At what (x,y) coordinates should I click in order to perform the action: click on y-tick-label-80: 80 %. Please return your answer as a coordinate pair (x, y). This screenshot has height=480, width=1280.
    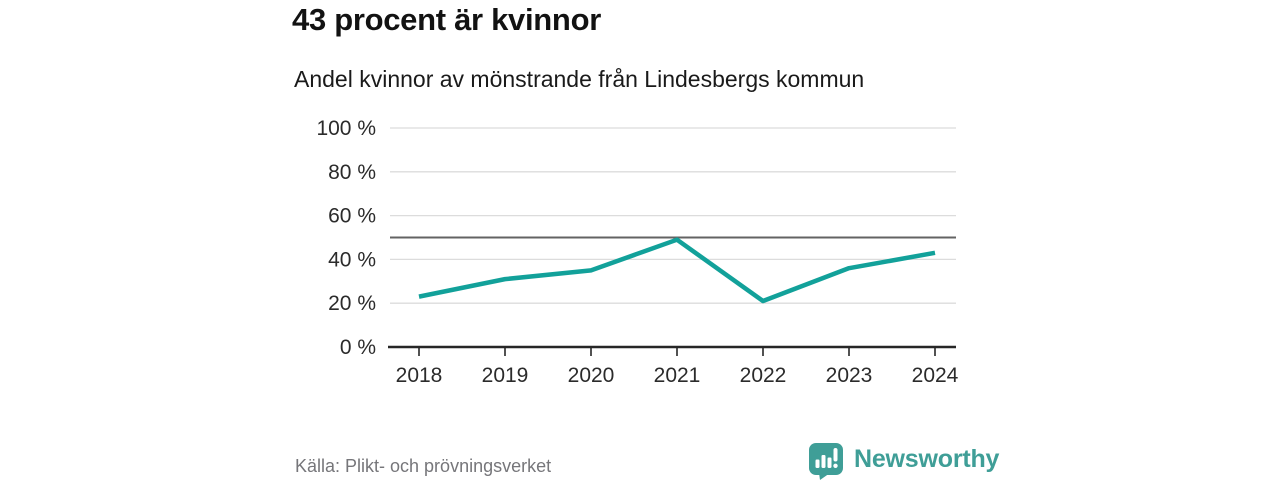
    Looking at the image, I should click on (352, 172).